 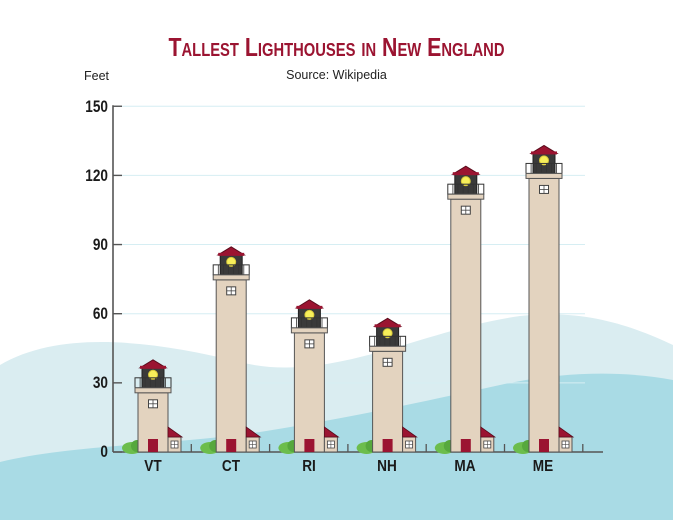 What do you see at coordinates (387, 385) in the screenshot?
I see `lighthouse-nh` at bounding box center [387, 385].